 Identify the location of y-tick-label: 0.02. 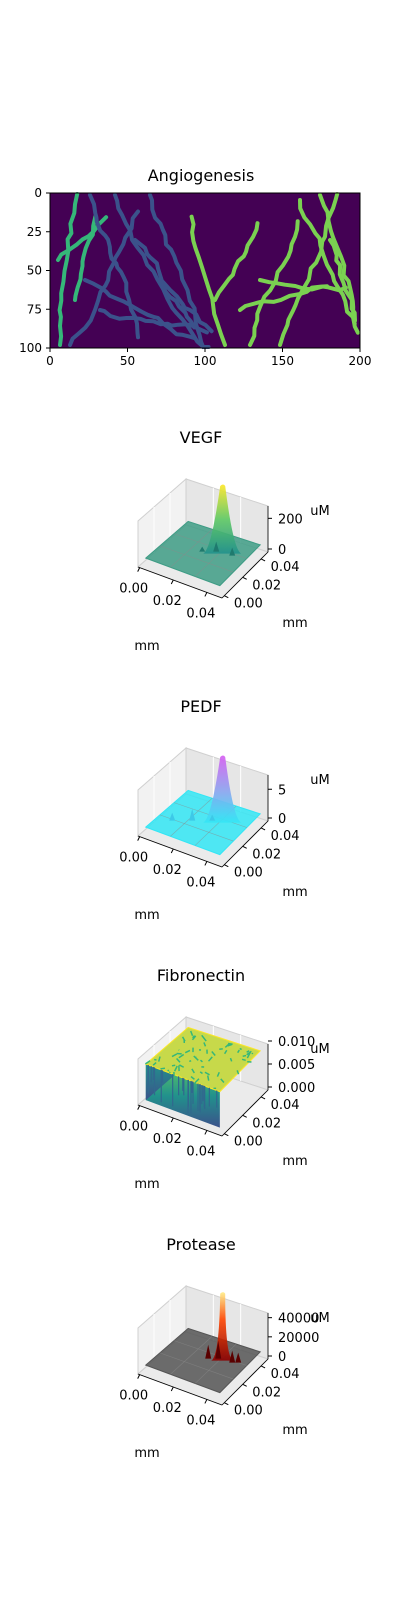
(266, 585).